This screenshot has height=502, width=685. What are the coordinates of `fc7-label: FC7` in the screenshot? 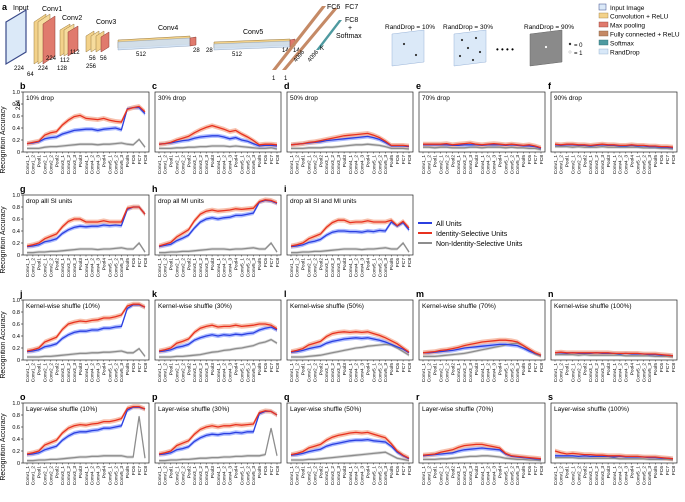 It's located at (351, 7).